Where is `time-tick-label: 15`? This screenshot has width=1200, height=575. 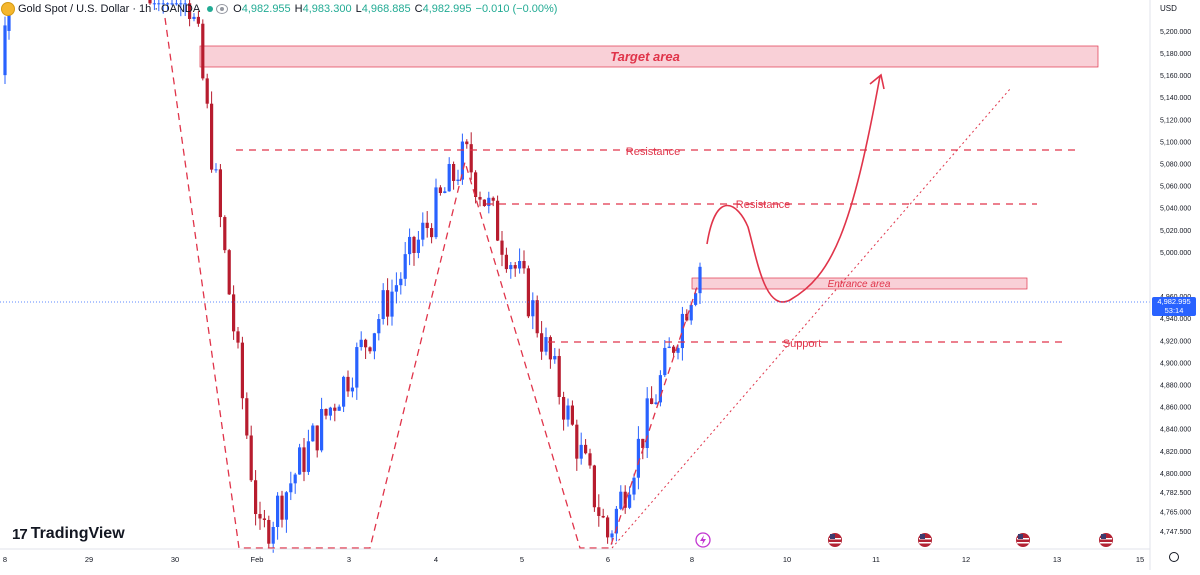
time-tick-label: 15 is located at coordinates (1140, 559).